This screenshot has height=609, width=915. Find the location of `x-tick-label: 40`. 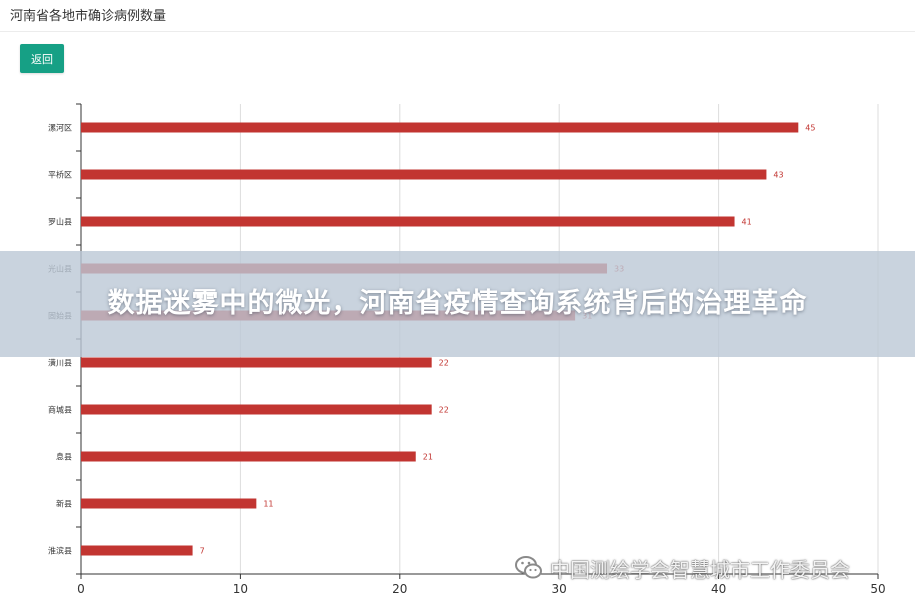

x-tick-label: 40 is located at coordinates (718, 589).